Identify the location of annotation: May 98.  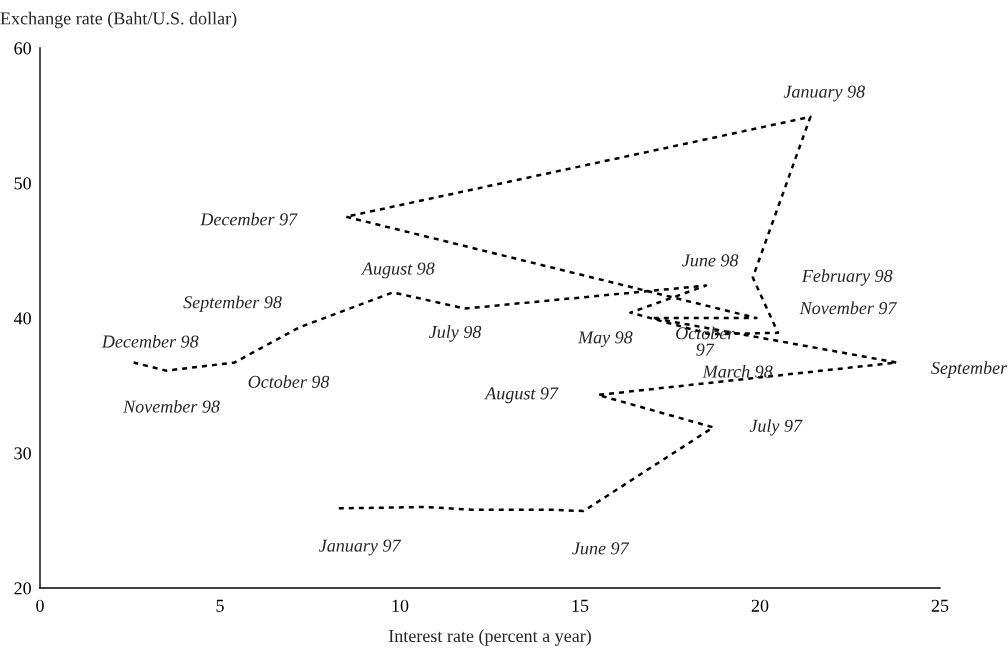
(605, 339).